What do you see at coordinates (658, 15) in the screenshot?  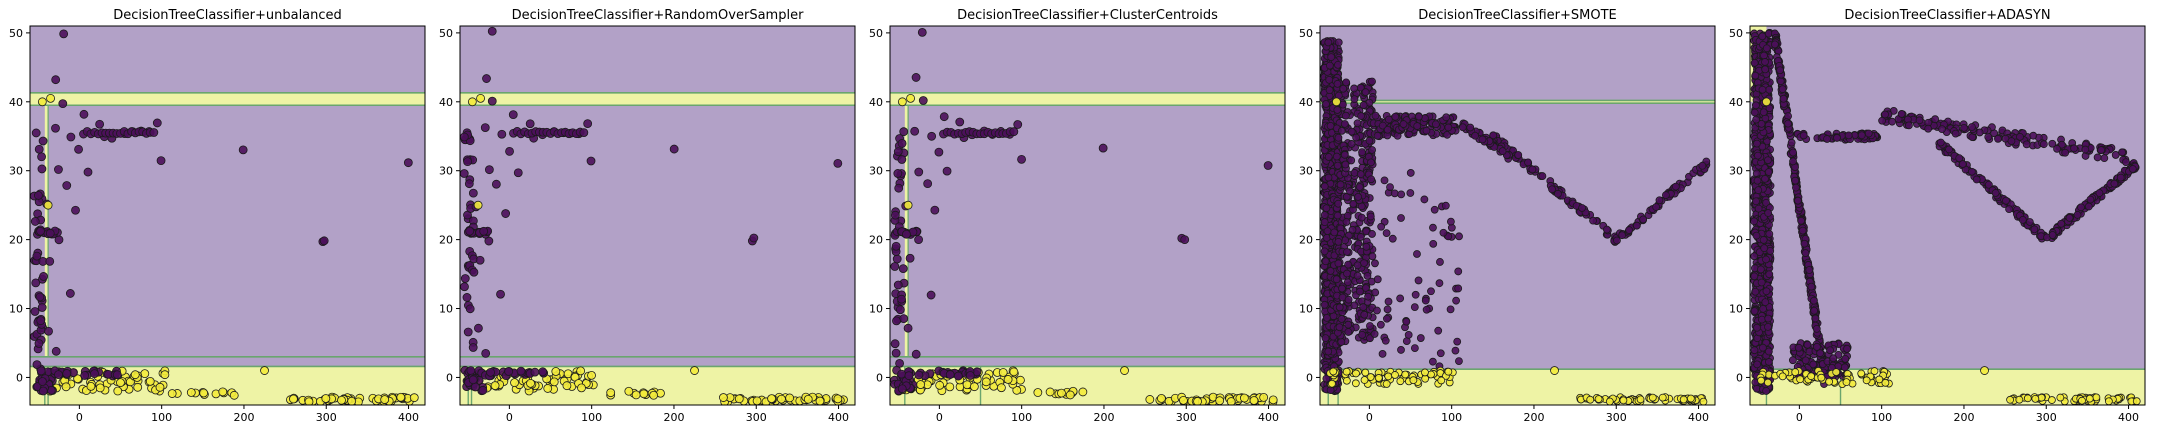 I see `chart-title: DecisionTreeClassifier+RandomOverSampler` at bounding box center [658, 15].